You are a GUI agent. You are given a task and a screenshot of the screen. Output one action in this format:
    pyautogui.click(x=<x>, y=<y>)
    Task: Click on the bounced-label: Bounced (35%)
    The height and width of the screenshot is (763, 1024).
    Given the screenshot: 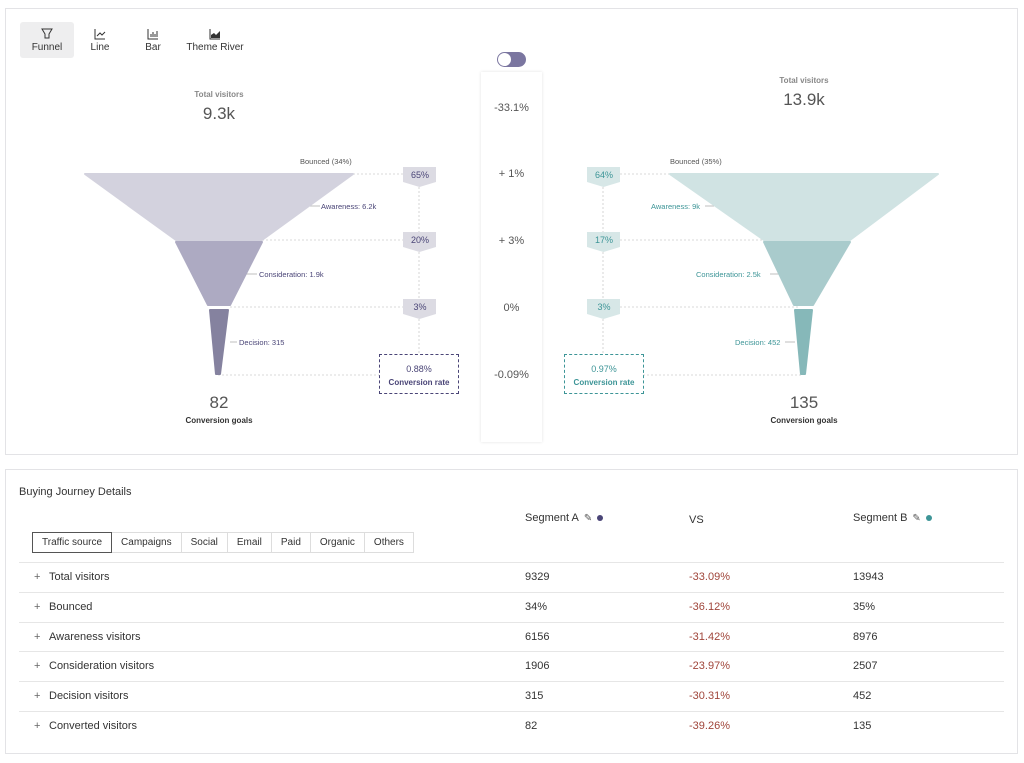 What is the action you would take?
    pyautogui.click(x=696, y=161)
    